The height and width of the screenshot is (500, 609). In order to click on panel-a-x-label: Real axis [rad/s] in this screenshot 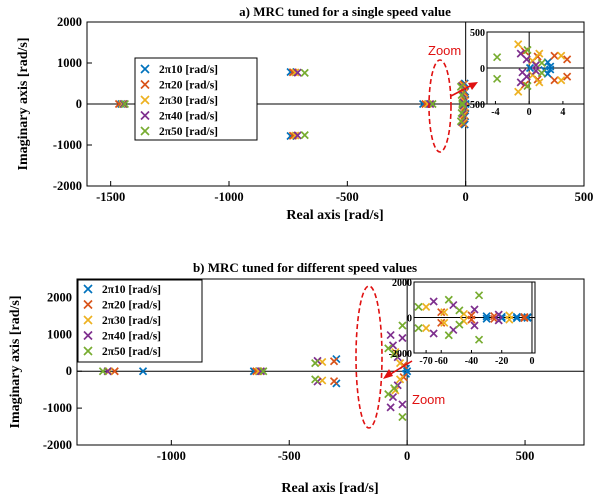, I will do `click(334, 215)`.